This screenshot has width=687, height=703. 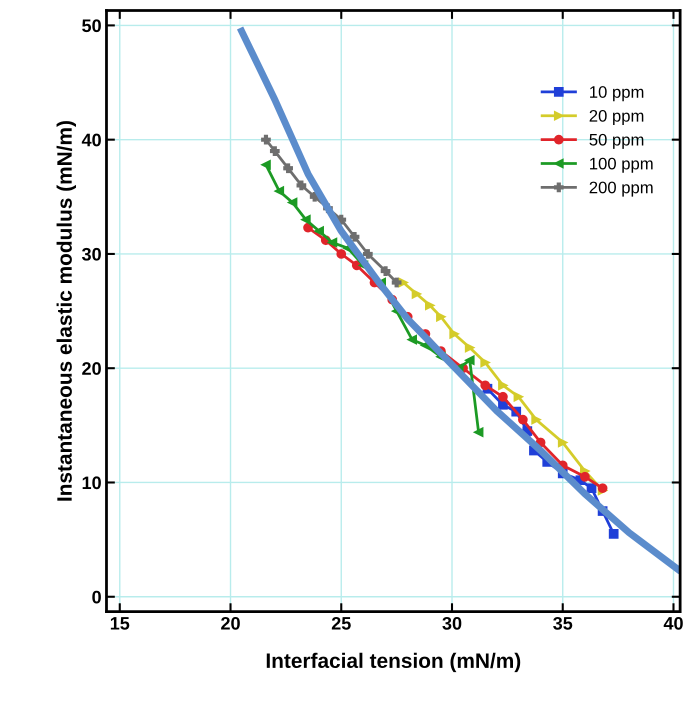 What do you see at coordinates (96, 597) in the screenshot?
I see `y-tick-label: 0` at bounding box center [96, 597].